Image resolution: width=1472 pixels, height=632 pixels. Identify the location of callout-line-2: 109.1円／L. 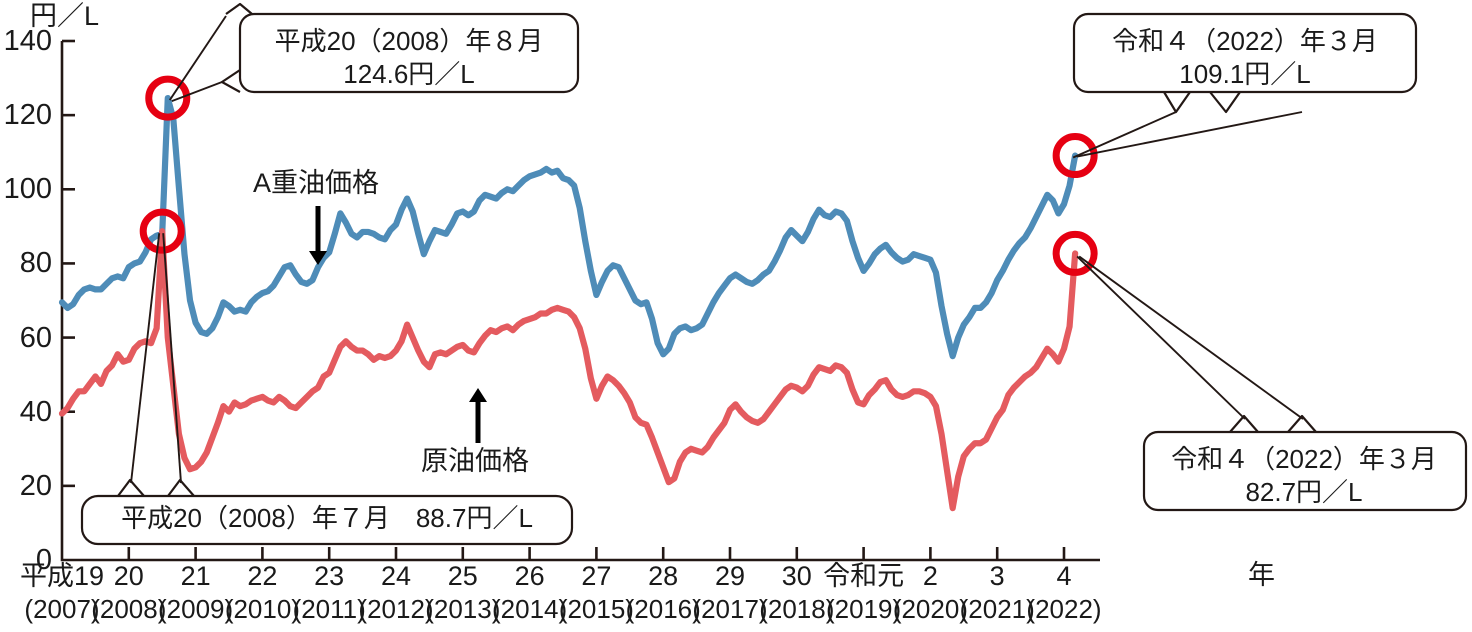
(1245, 74).